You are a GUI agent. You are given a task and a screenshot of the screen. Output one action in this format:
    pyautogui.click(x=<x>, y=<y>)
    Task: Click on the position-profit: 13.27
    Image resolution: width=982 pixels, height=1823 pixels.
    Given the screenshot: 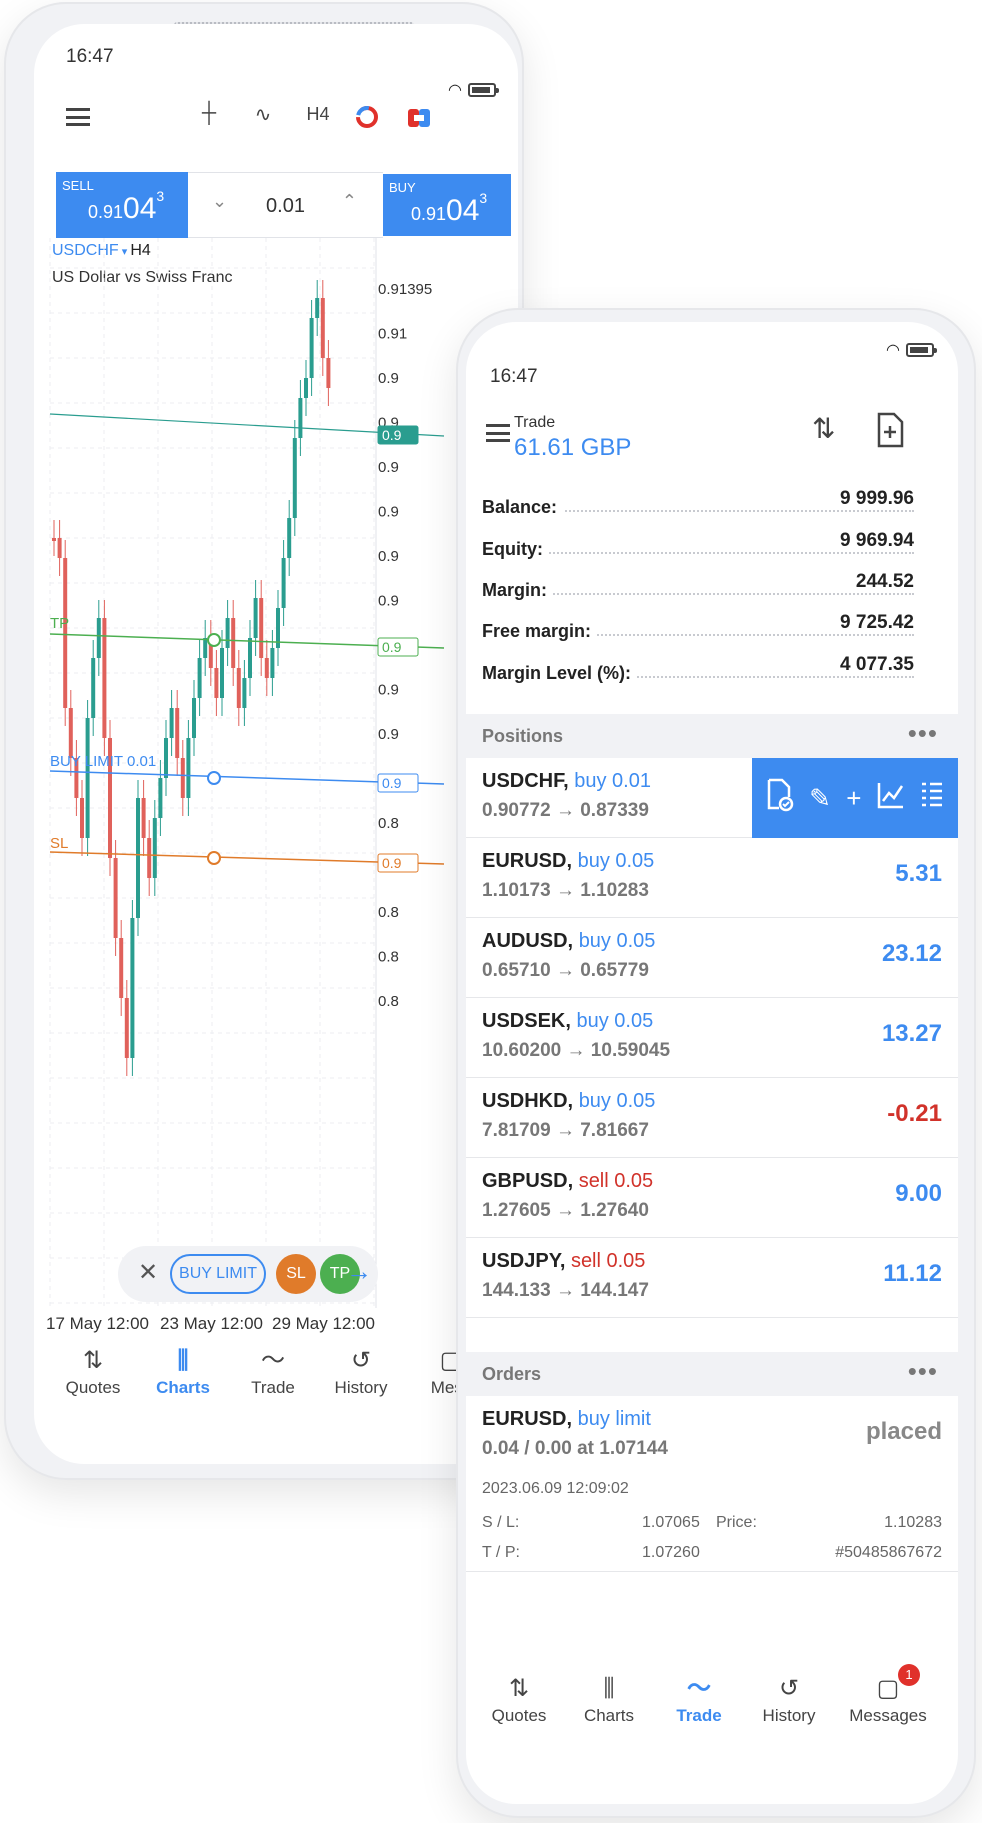 What is the action you would take?
    pyautogui.click(x=911, y=1033)
    